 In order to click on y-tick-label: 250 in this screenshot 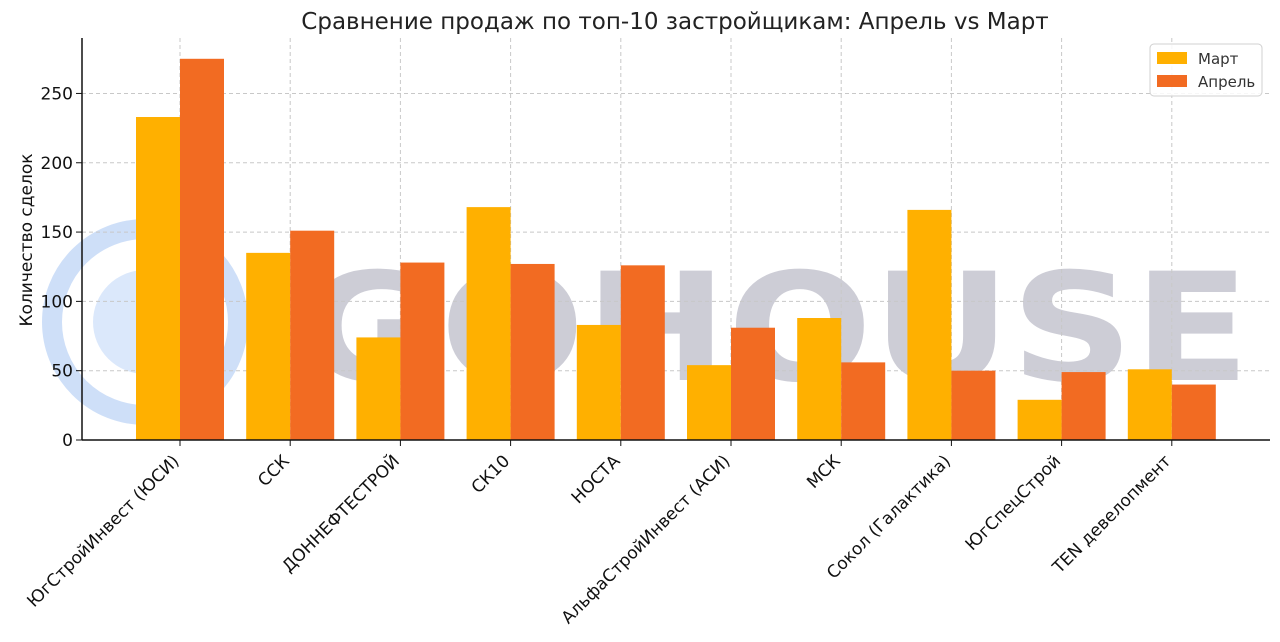, I will do `click(57, 94)`.